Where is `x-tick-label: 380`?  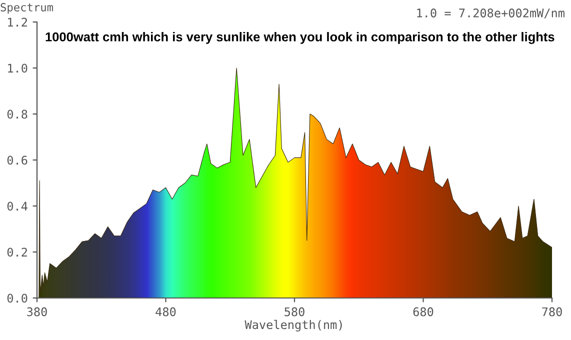
x-tick-label: 380 is located at coordinates (37, 311).